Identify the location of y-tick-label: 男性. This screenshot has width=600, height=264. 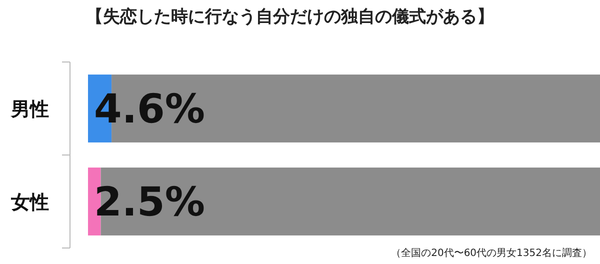
(29, 109).